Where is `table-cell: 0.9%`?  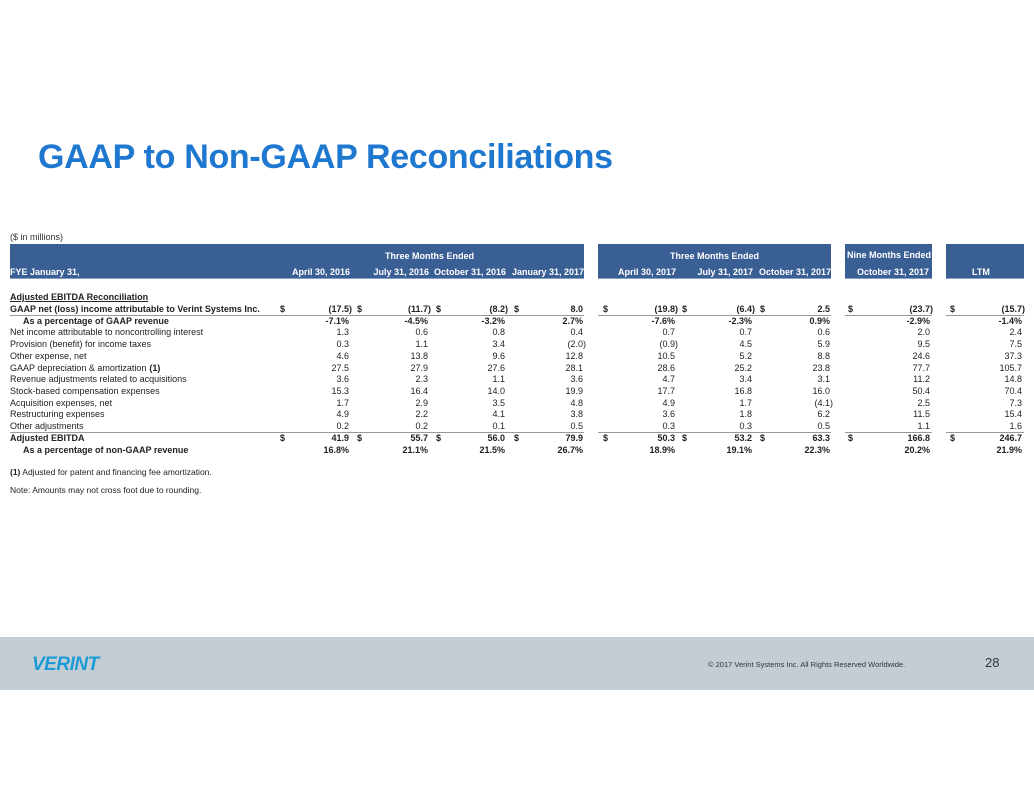
table-cell: 0.9% is located at coordinates (819, 321).